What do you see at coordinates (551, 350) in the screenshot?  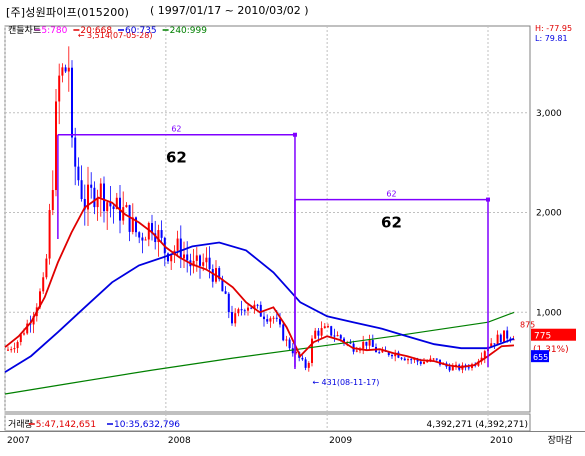 I see `change-percent-label: (1.31%)` at bounding box center [551, 350].